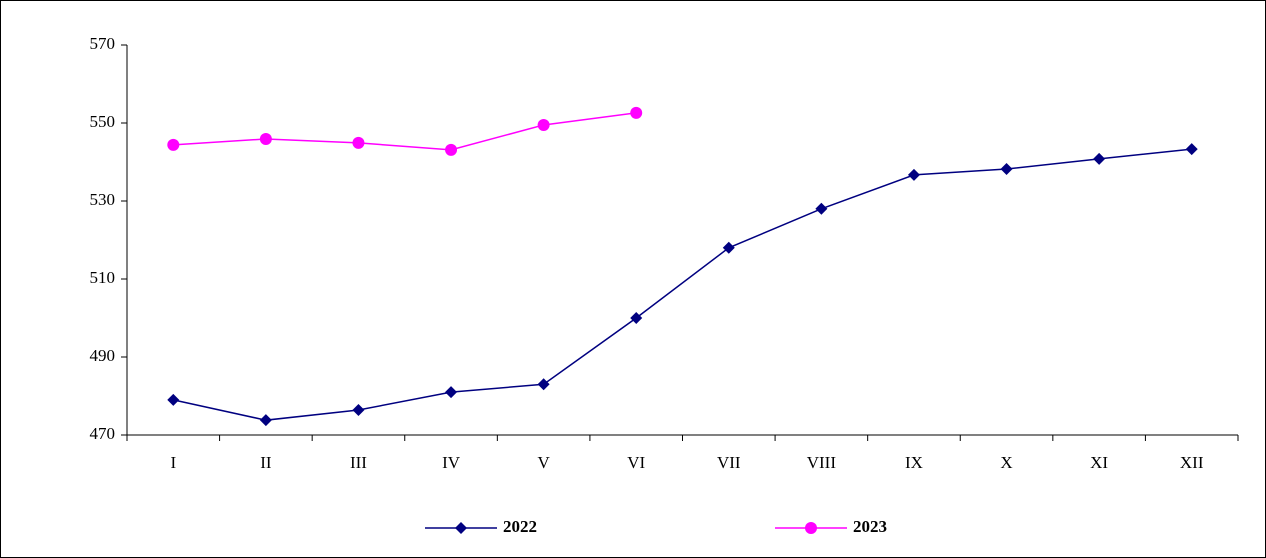  Describe the element at coordinates (103, 355) in the screenshot. I see `y-tick-label: 490` at that location.